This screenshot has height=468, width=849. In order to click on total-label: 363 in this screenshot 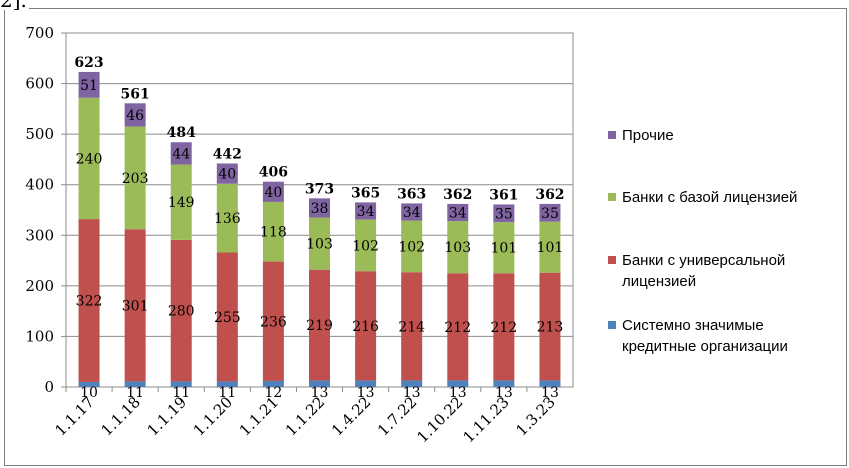, I will do `click(411, 194)`.